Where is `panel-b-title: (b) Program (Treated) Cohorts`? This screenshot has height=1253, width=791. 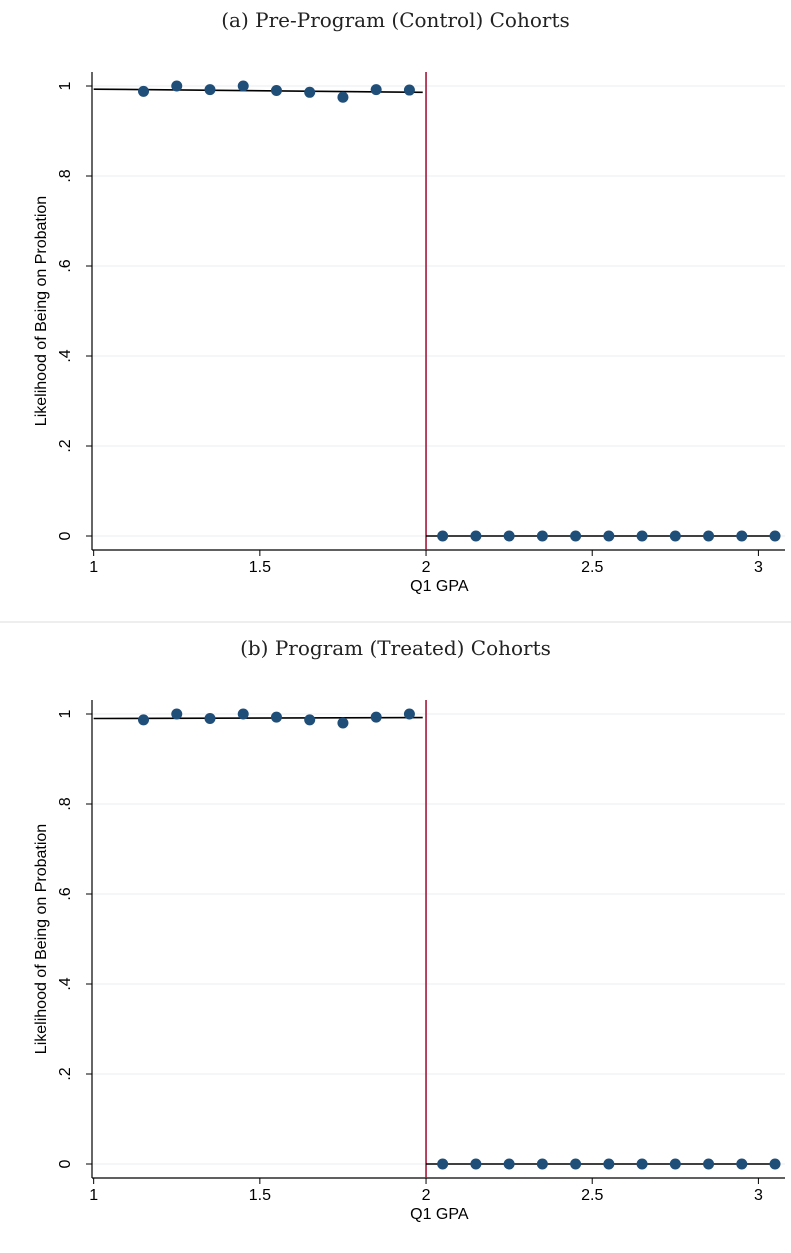
panel-b-title: (b) Program (Treated) Cohorts is located at coordinates (395, 648).